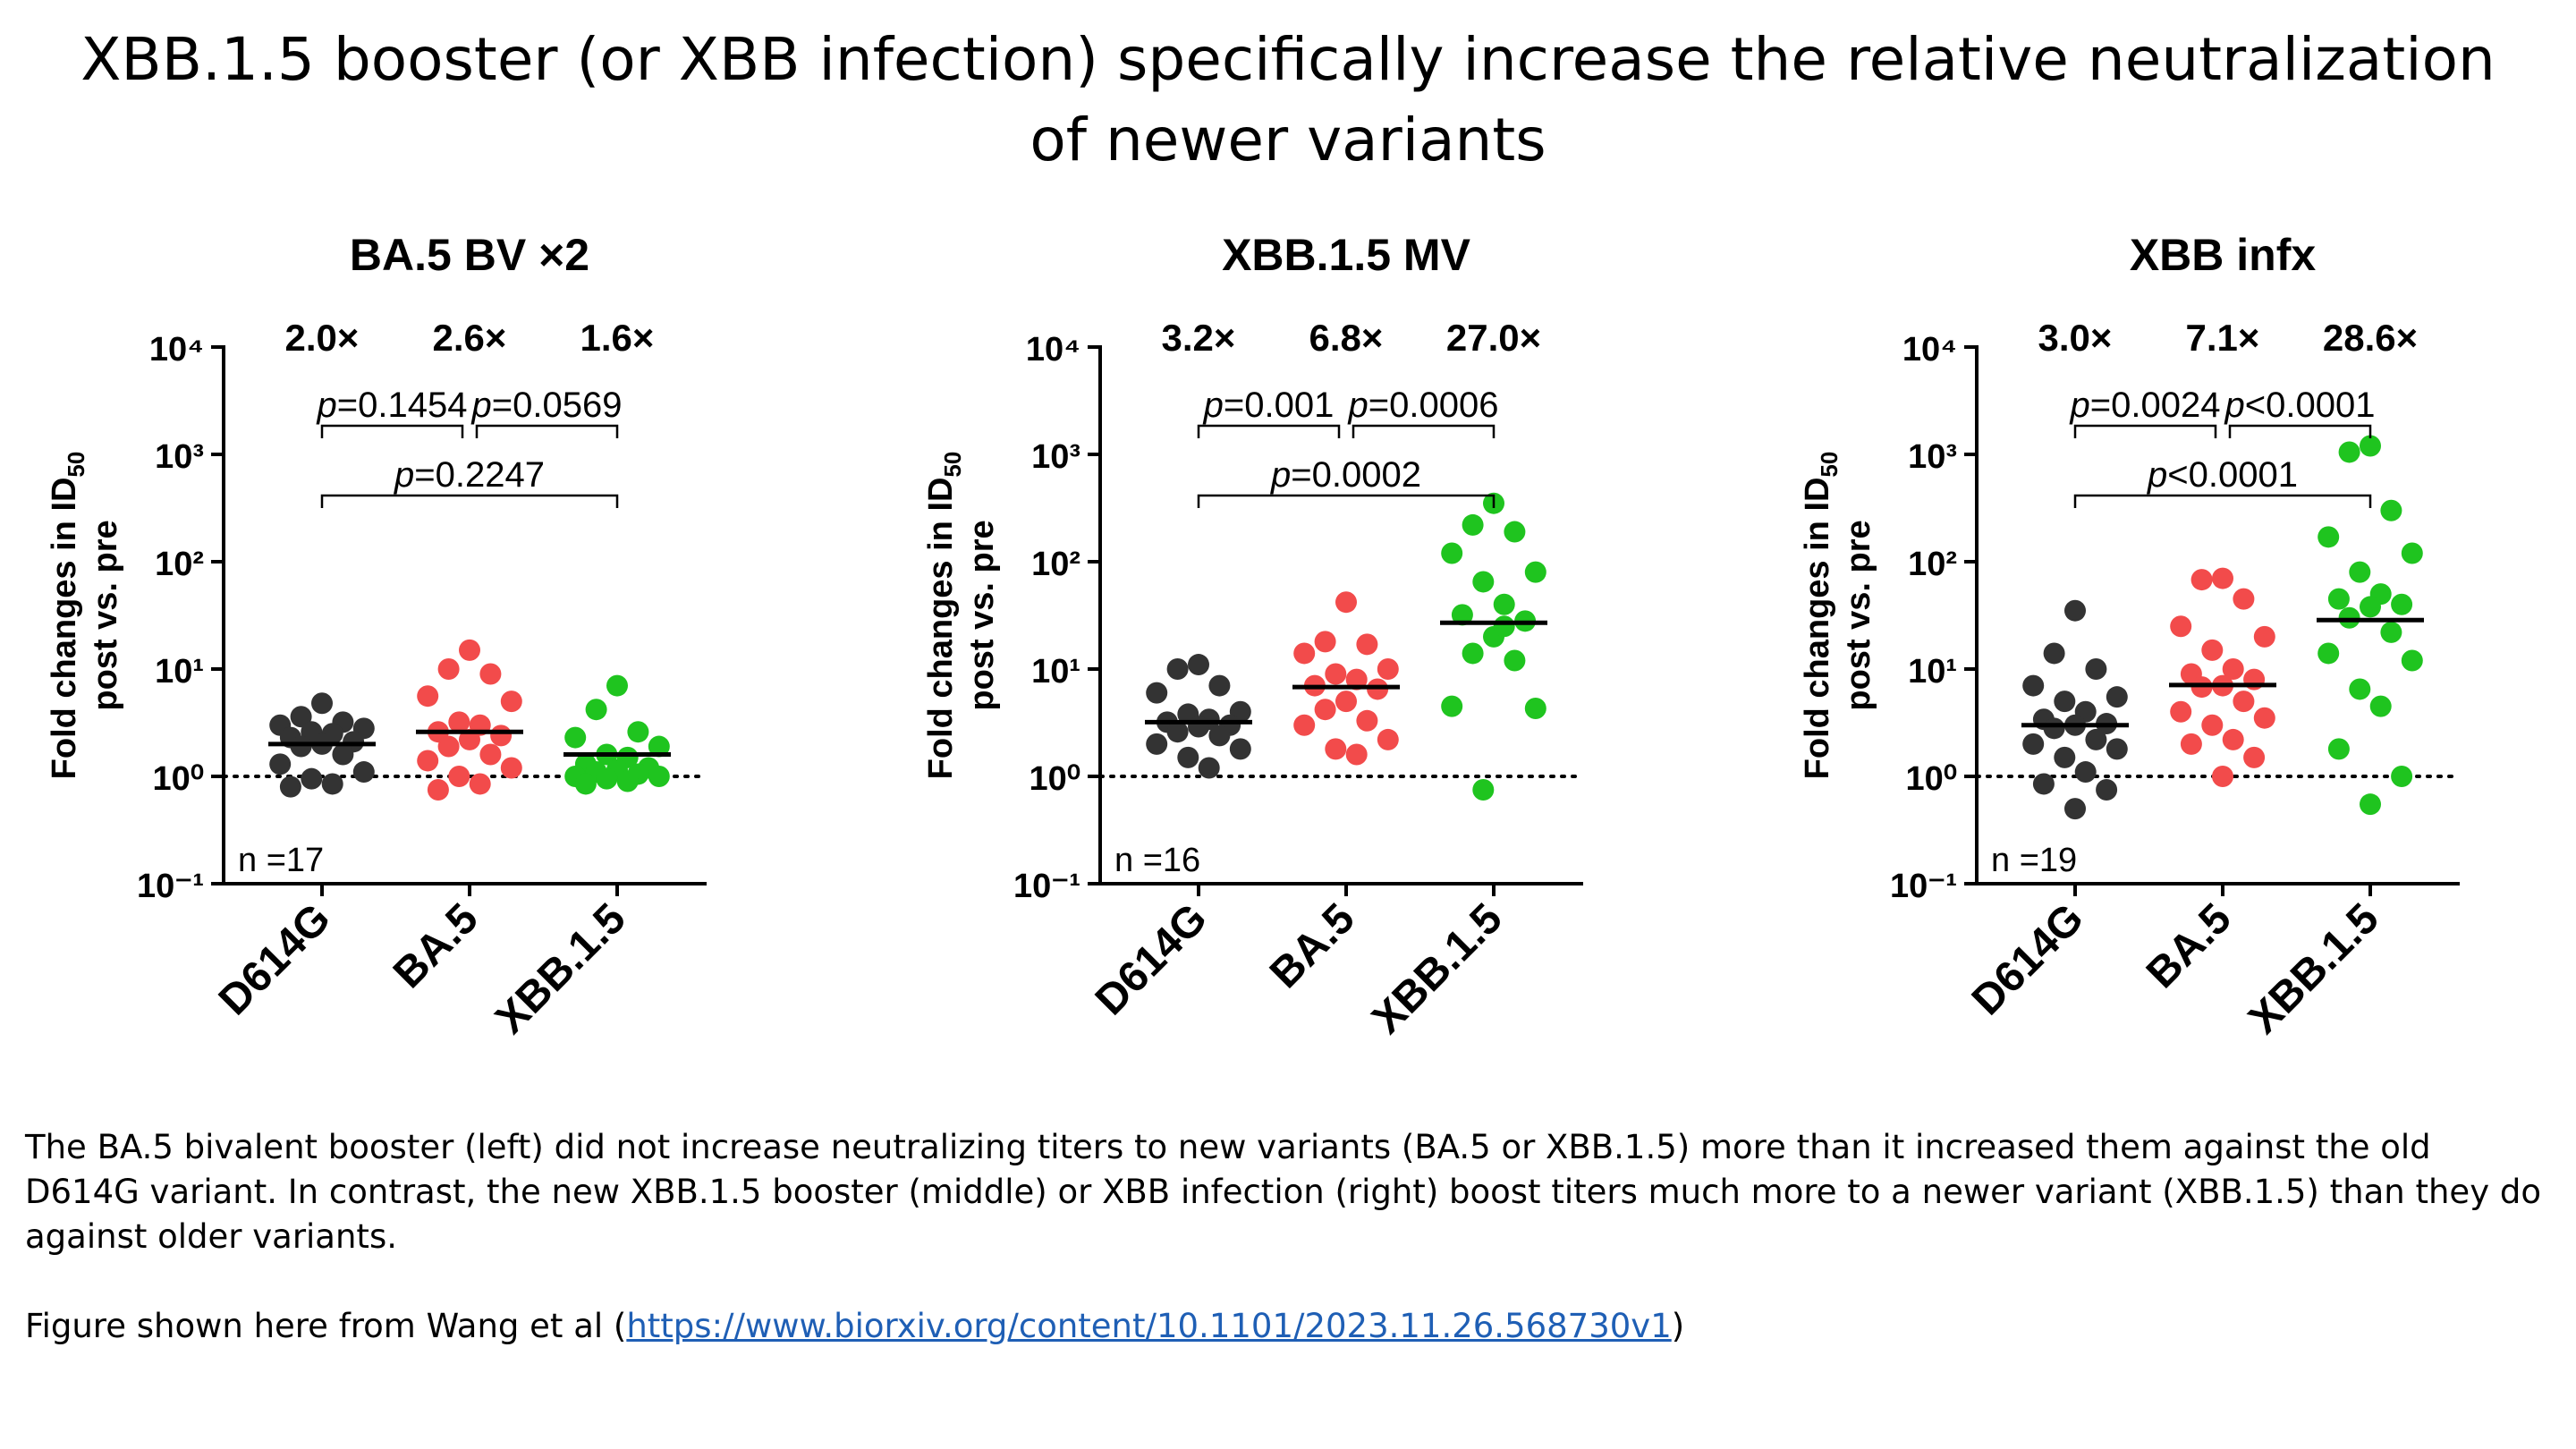  I want to click on fold-change-label: 1.6×, so click(617, 338).